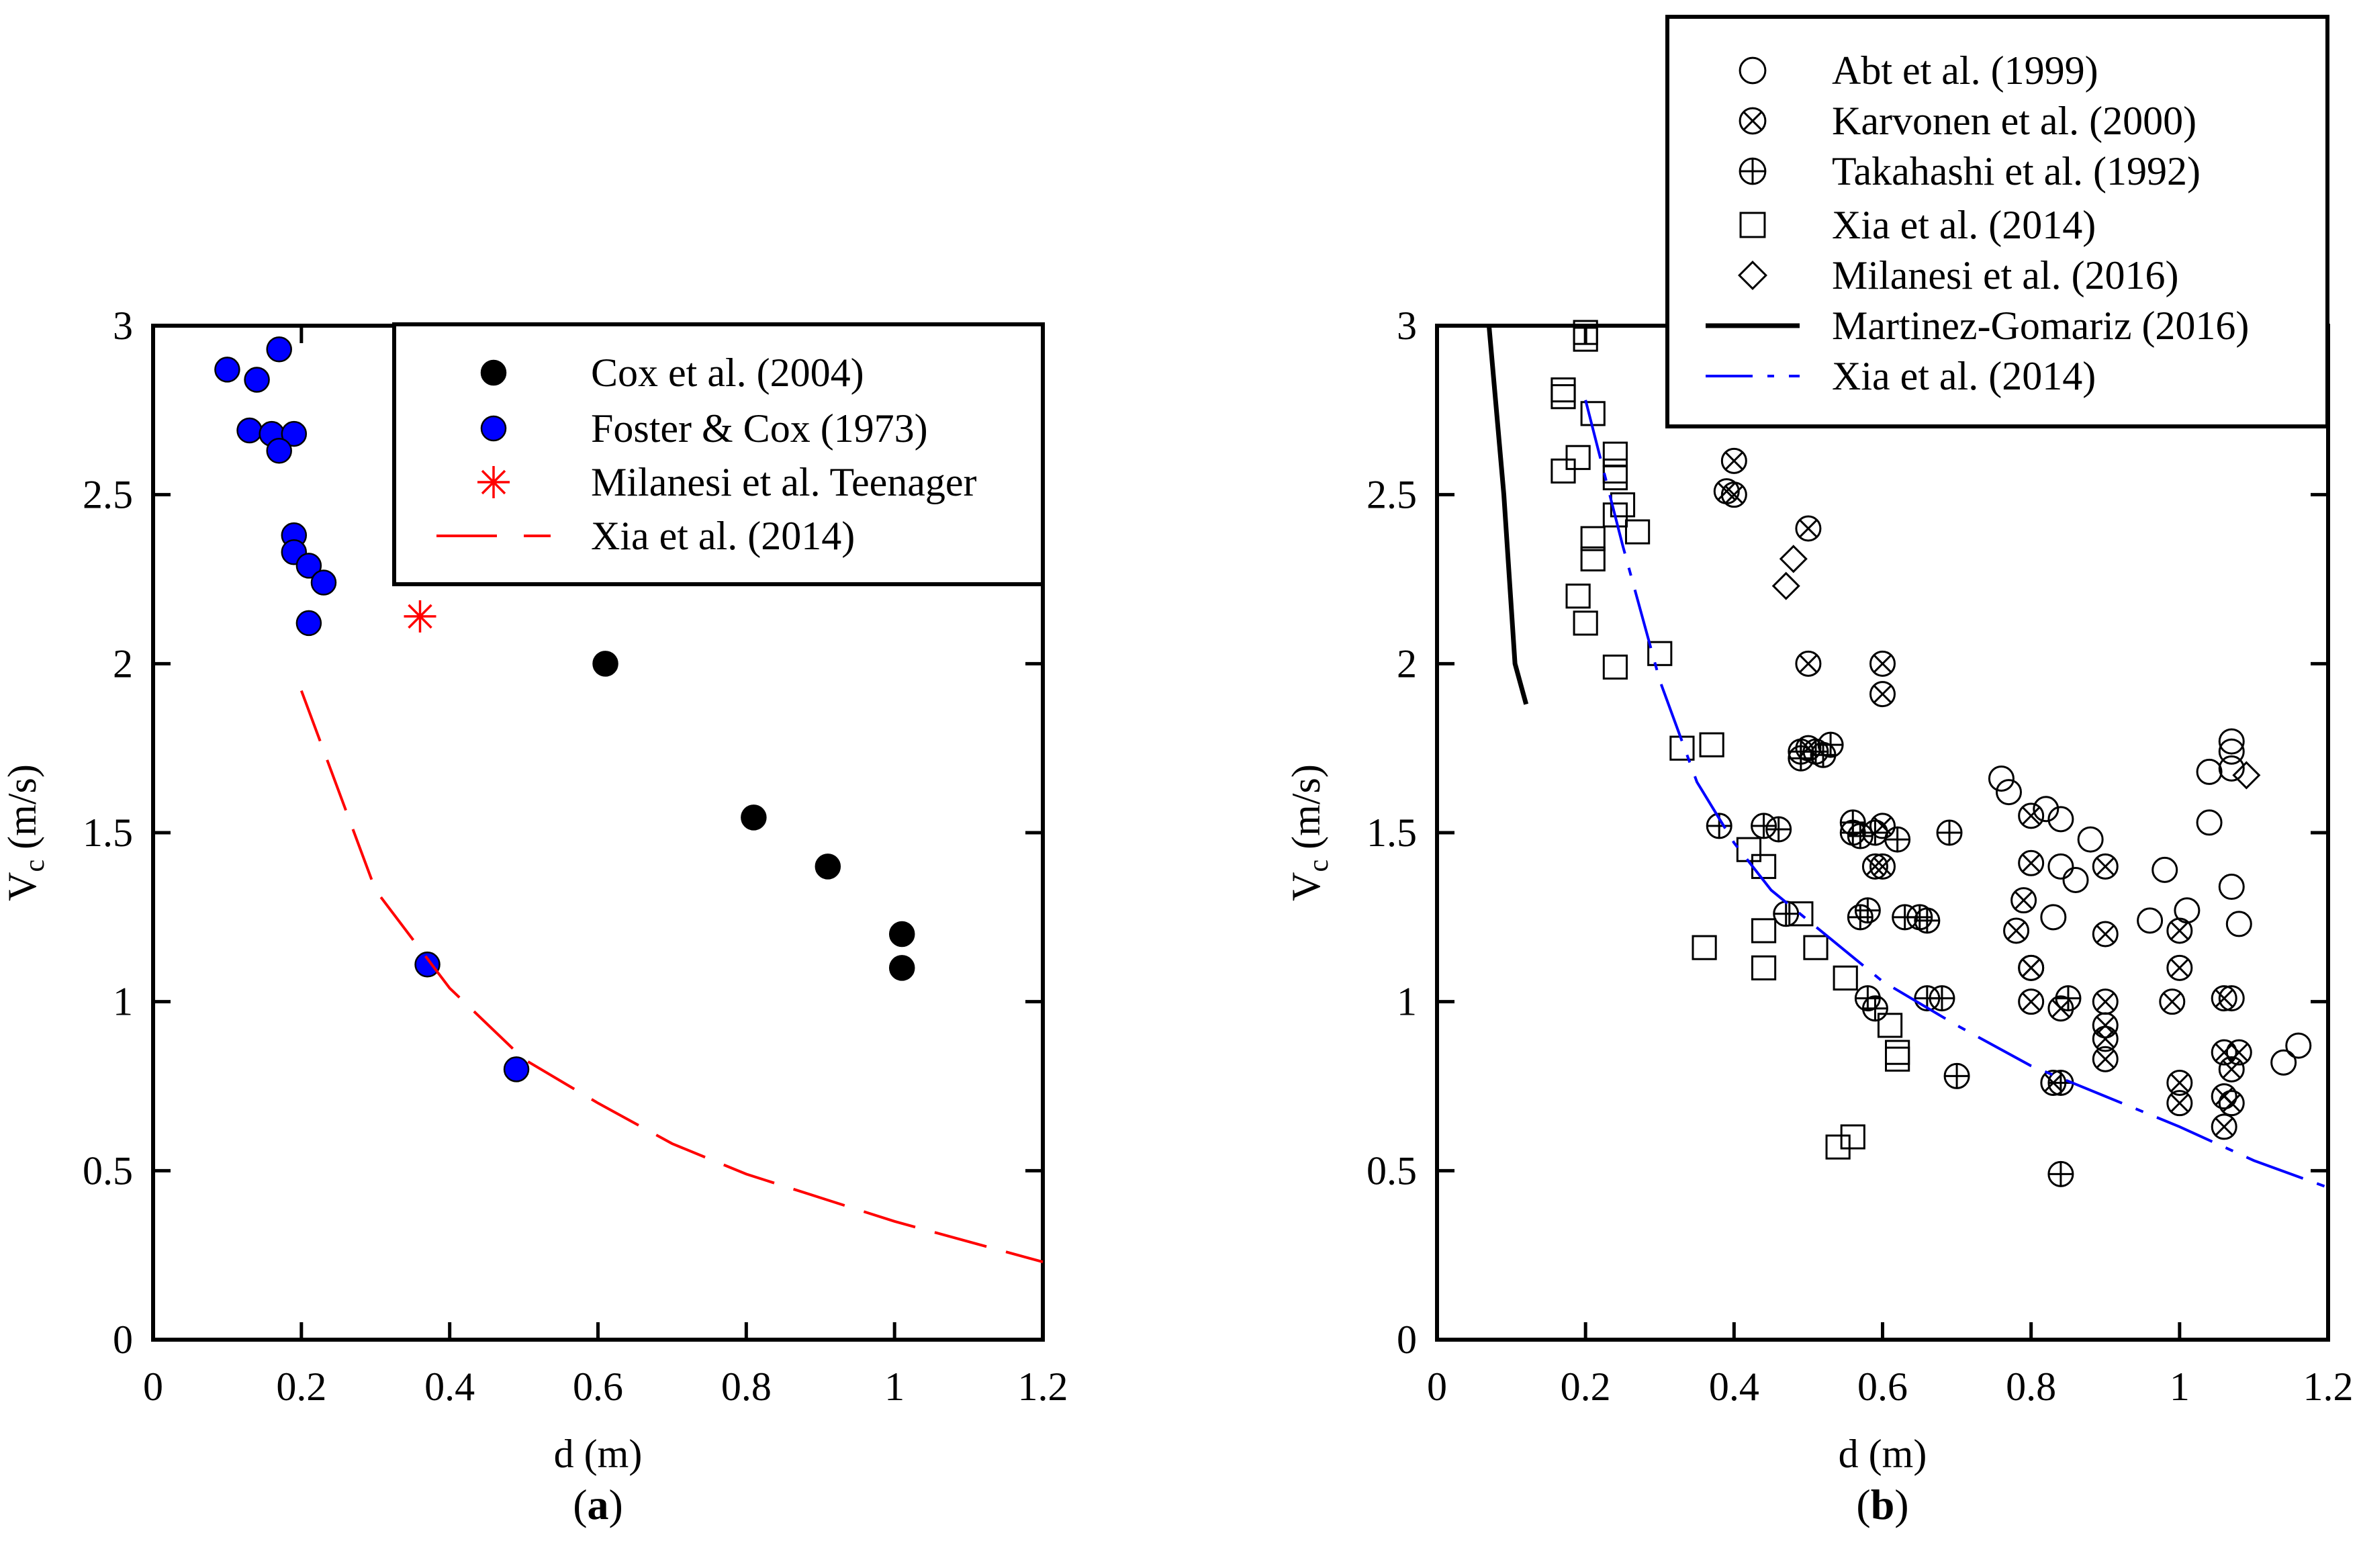 The width and height of the screenshot is (2359, 1568). I want to click on legend-entry-6: Martinez-Gomariz (2016), so click(1977, 326).